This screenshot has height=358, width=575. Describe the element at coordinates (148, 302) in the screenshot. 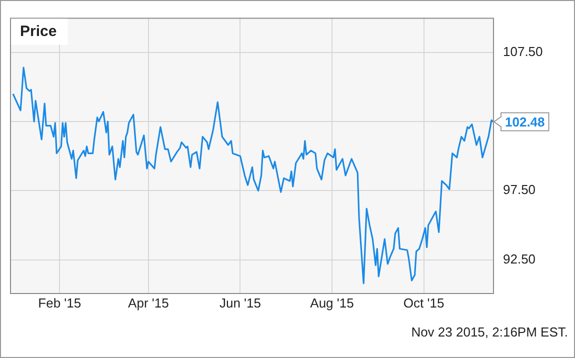

I see `x-tick-label: Apr '15` at that location.